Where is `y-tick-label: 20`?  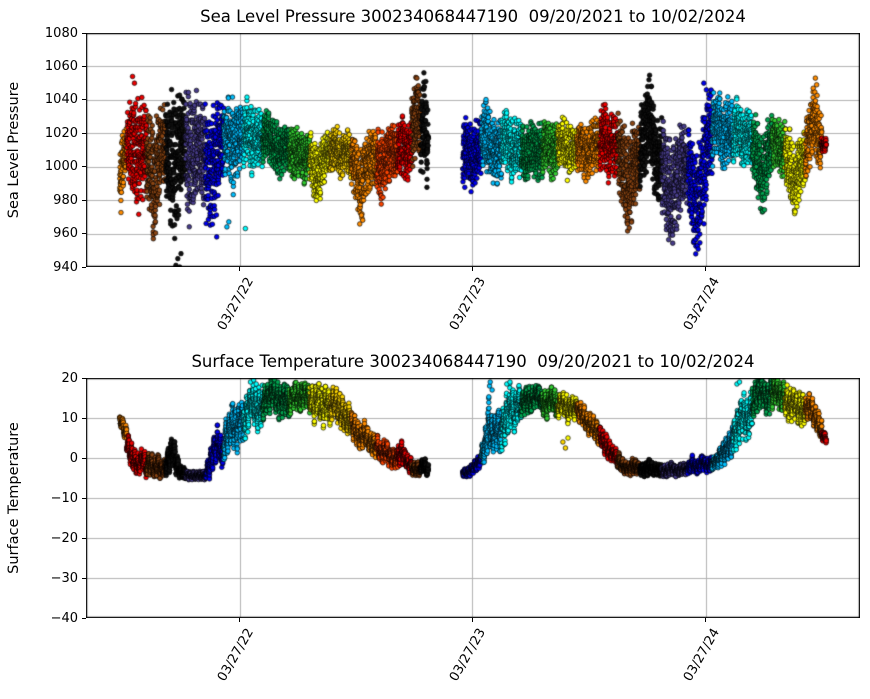 y-tick-label: 20 is located at coordinates (69, 378).